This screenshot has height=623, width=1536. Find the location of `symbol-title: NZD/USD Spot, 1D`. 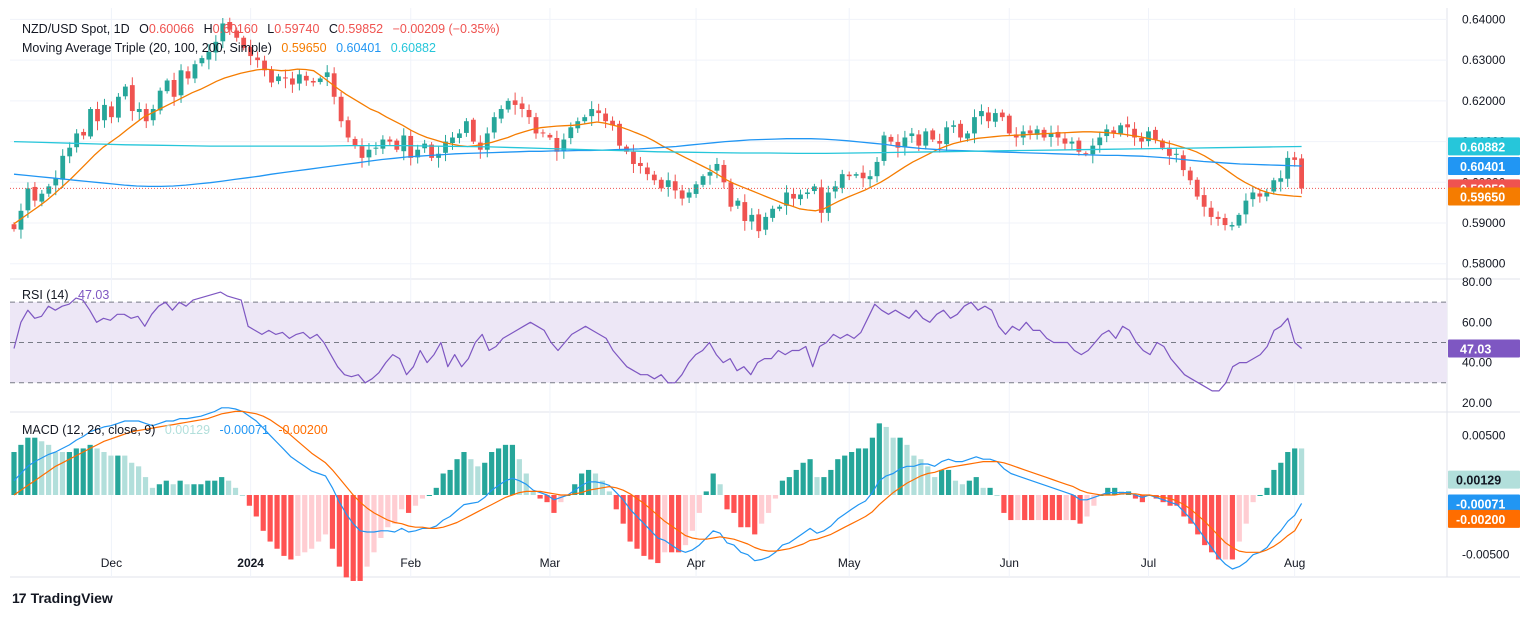

symbol-title: NZD/USD Spot, 1D is located at coordinates (76, 29).